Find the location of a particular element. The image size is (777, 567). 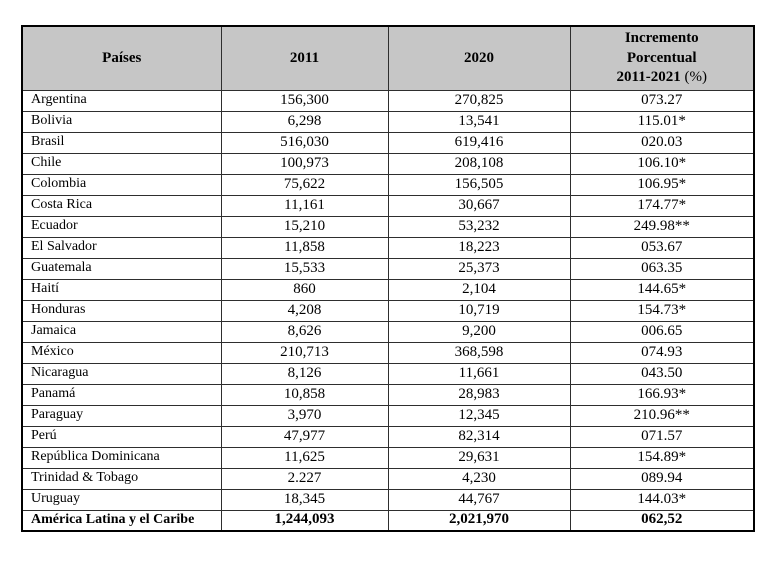

cell-2020: 25,373 is located at coordinates (479, 268).